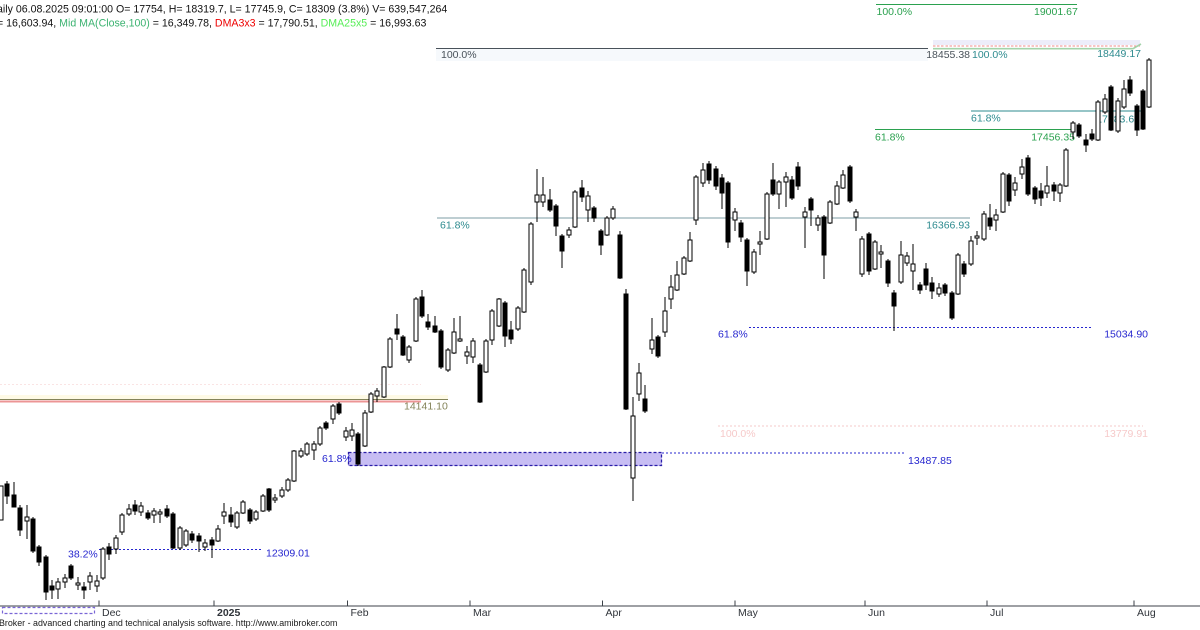 This screenshot has width=1200, height=630. Describe the element at coordinates (996, 613) in the screenshot. I see `svg-text: Jul` at that location.